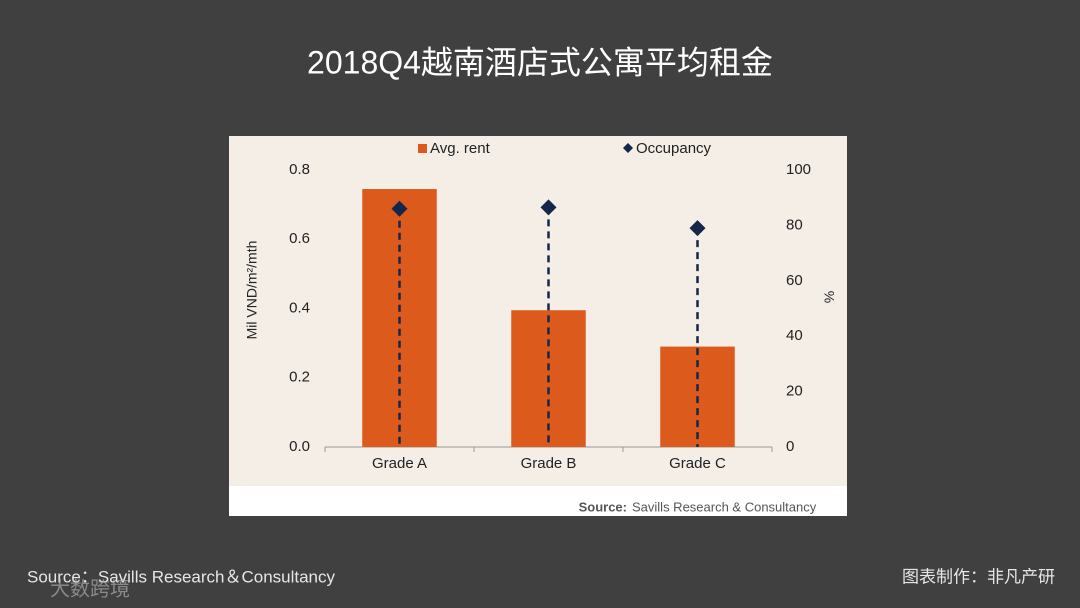 The image size is (1080, 608). What do you see at coordinates (299, 446) in the screenshot?
I see `y-tick-label: 0.0` at bounding box center [299, 446].